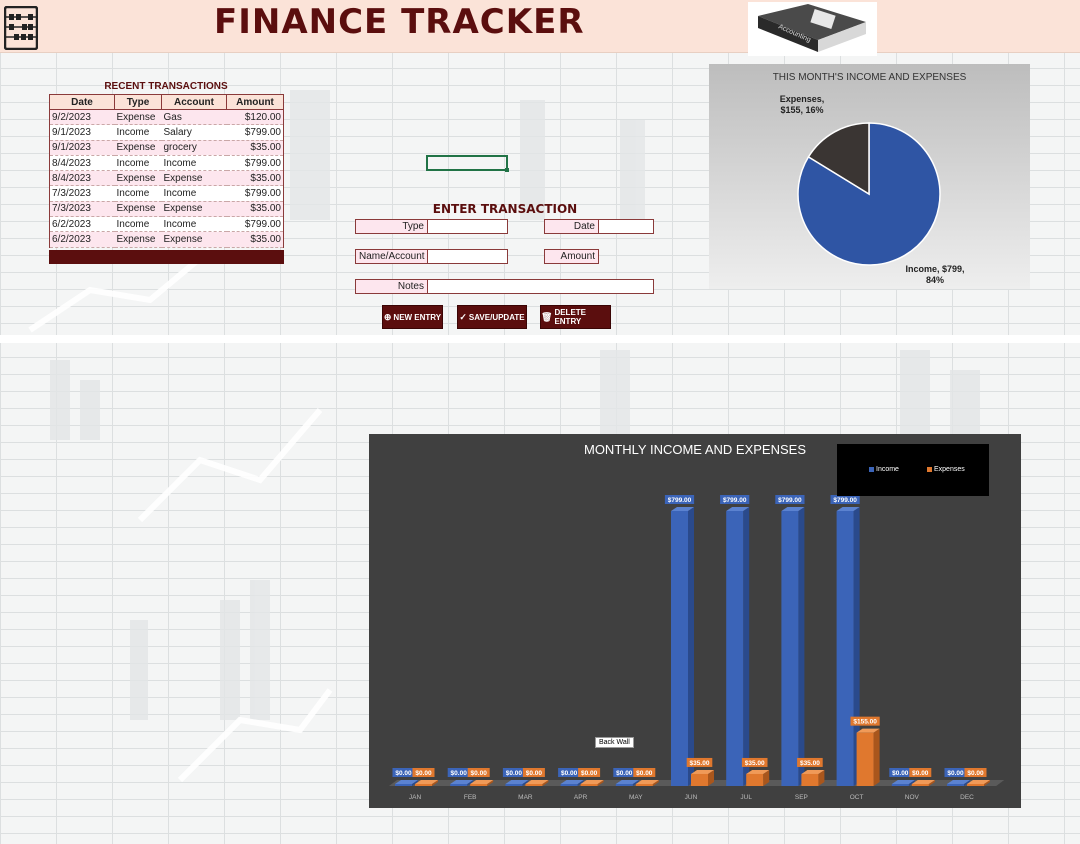 Image resolution: width=1080 pixels, height=844 pixels. I want to click on bar-expenses-may, so click(644, 785).